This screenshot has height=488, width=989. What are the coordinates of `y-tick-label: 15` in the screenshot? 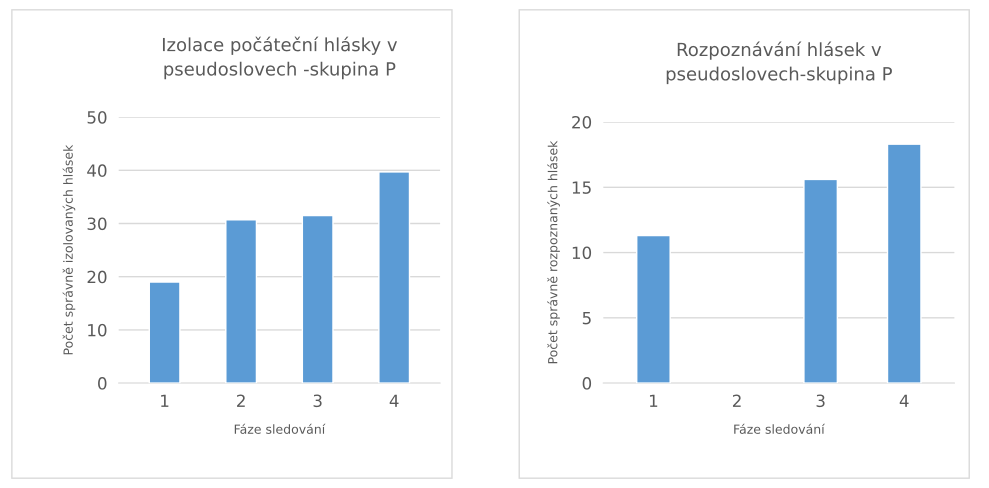 It's located at (581, 187).